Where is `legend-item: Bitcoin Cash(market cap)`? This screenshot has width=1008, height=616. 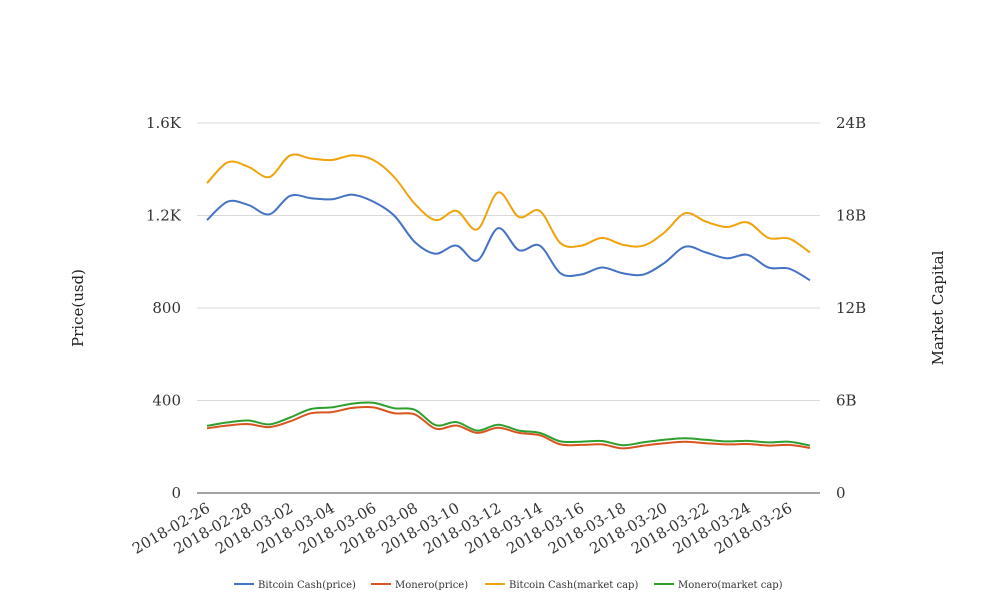 legend-item: Bitcoin Cash(market cap) is located at coordinates (561, 585).